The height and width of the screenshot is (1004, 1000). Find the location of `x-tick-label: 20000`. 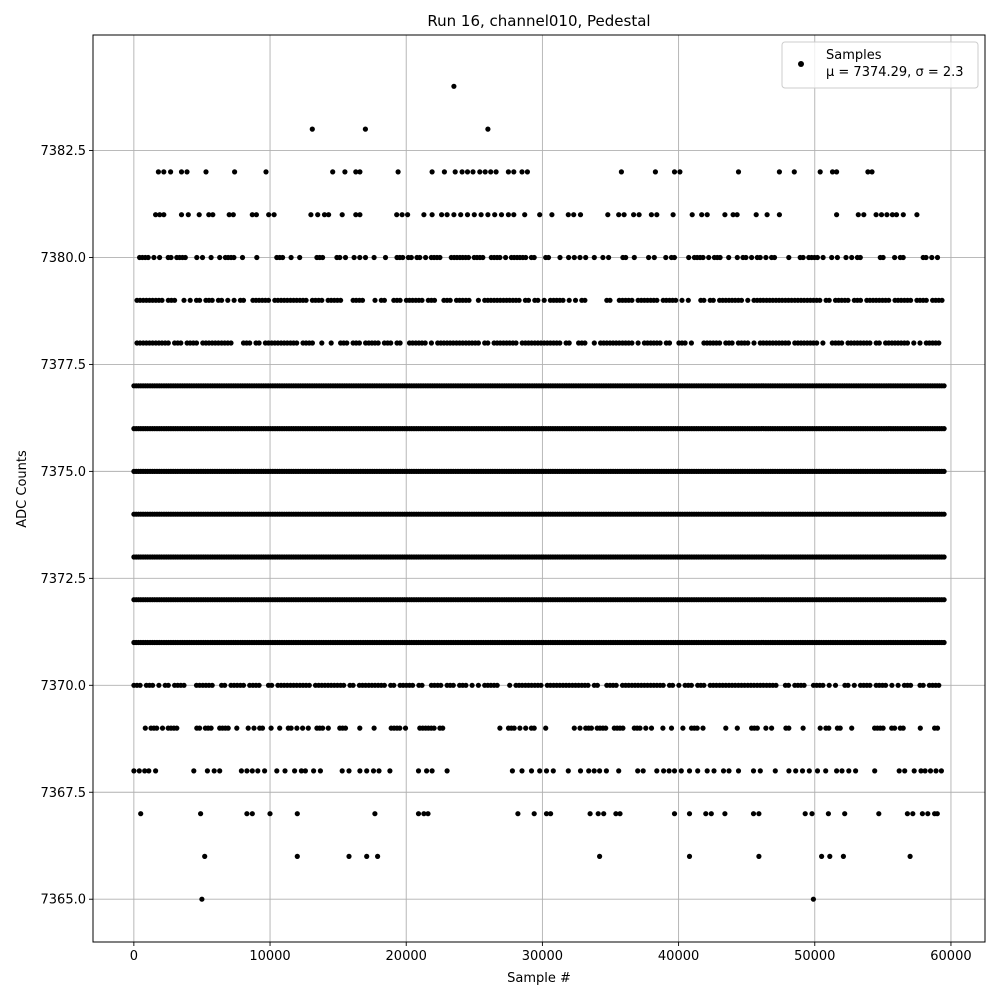

x-tick-label: 20000 is located at coordinates (406, 956).